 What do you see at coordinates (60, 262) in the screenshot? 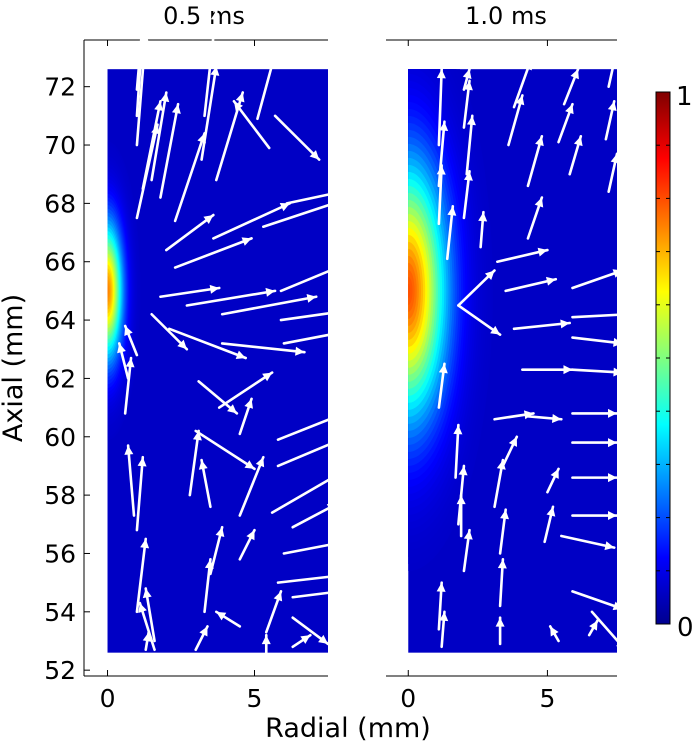
I see `y-tick-label: 66` at bounding box center [60, 262].